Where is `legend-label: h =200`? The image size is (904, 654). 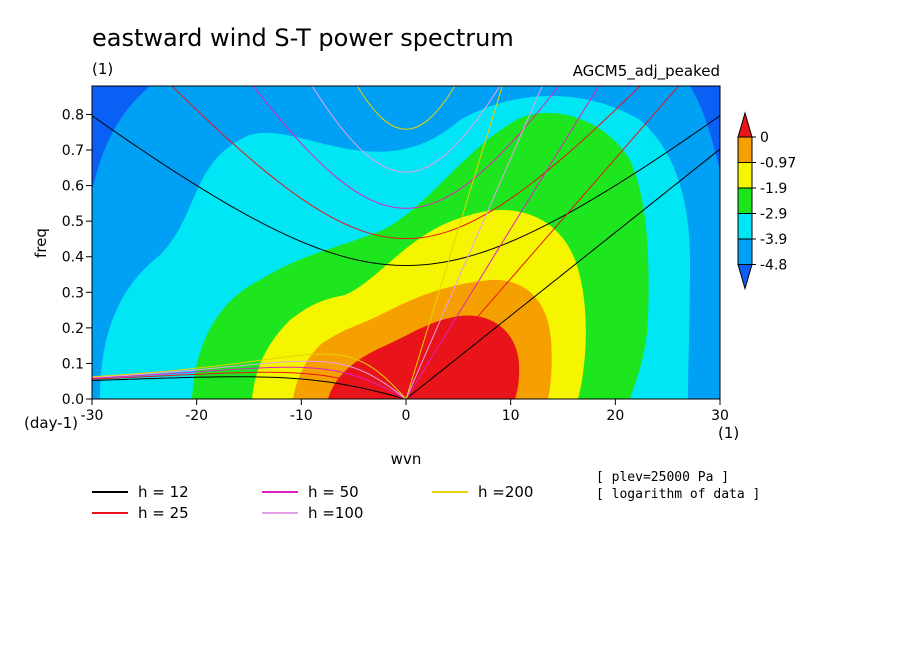 legend-label: h =200 is located at coordinates (505, 492).